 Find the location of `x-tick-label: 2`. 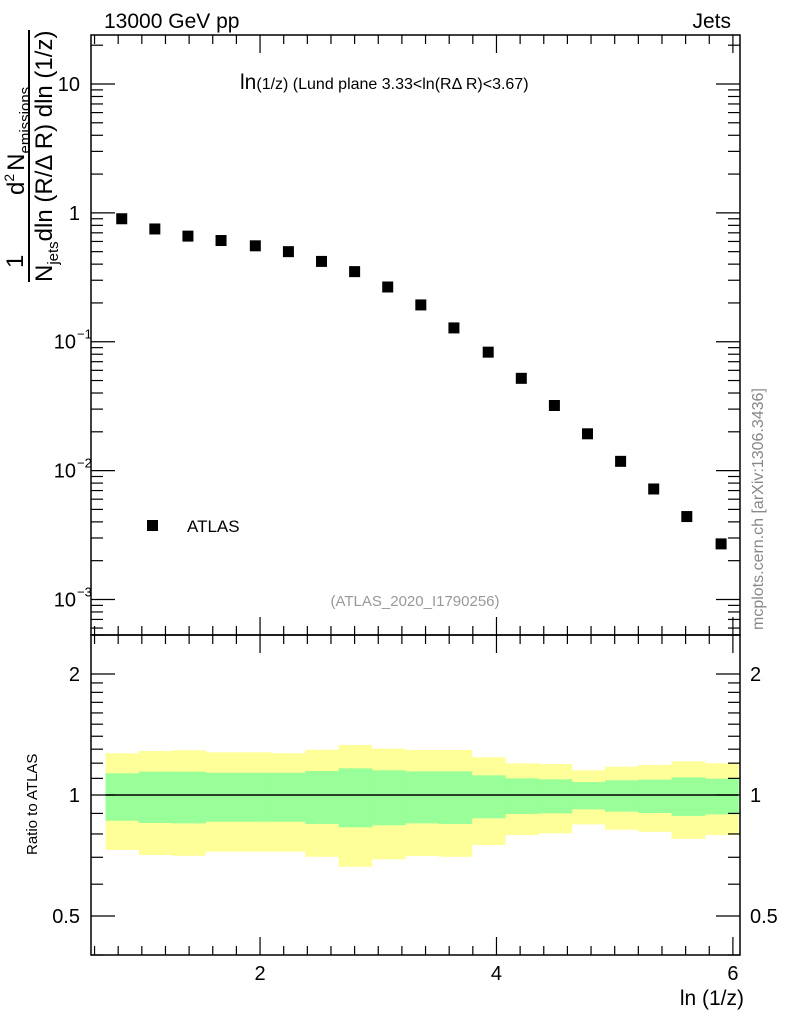

x-tick-label: 2 is located at coordinates (259, 974).